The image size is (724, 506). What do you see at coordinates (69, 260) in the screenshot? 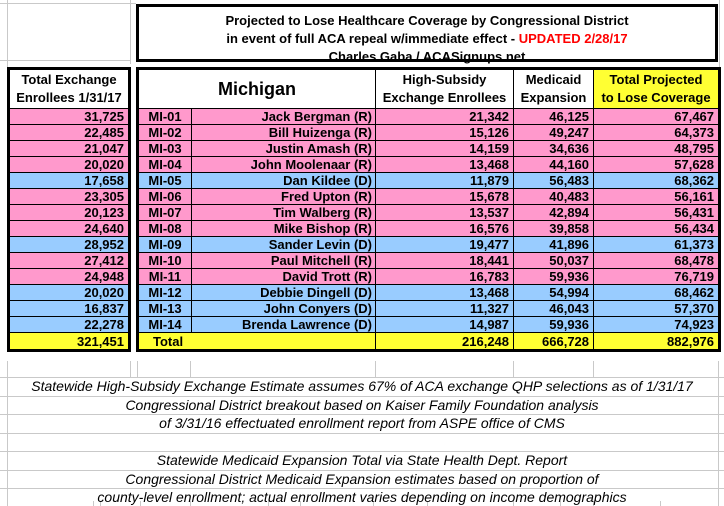
I see `cell-exchange-MI-10: 27,412` at bounding box center [69, 260].